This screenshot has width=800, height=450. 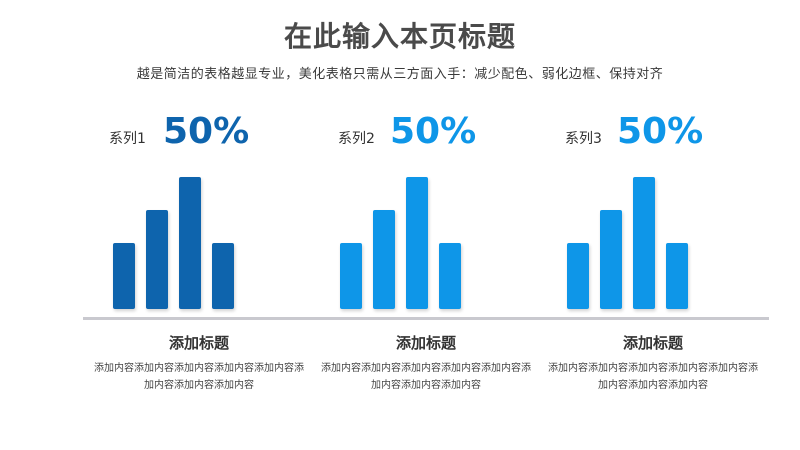 I want to click on panel-header: 系列1 50%, so click(x=199, y=135).